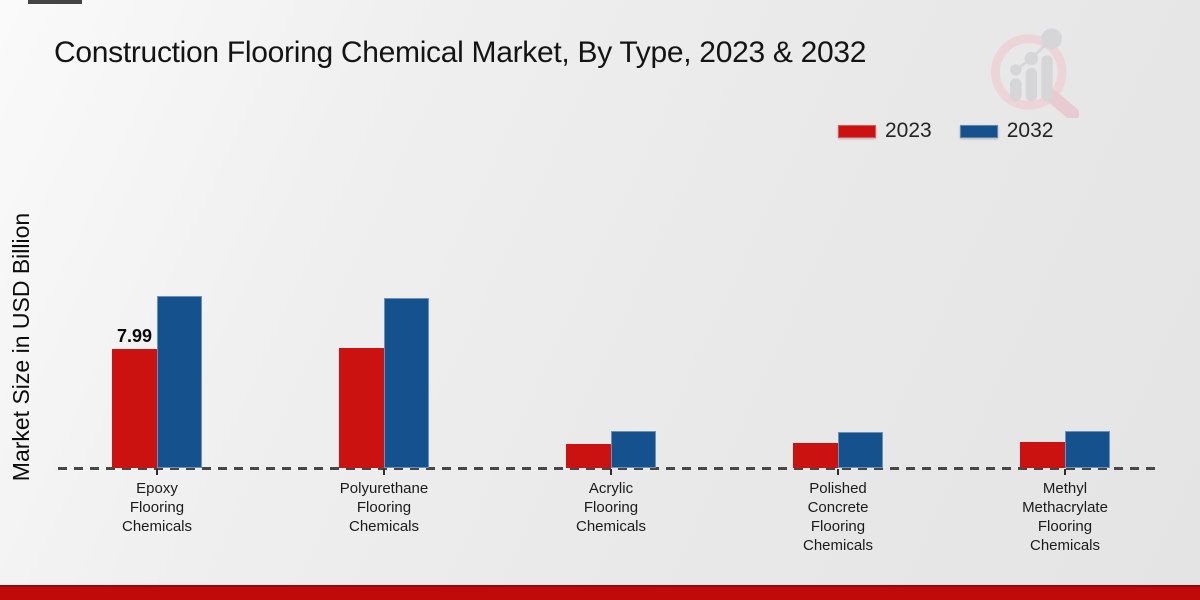 The image size is (1200, 600). I want to click on legend-swatch-2032, so click(978, 131).